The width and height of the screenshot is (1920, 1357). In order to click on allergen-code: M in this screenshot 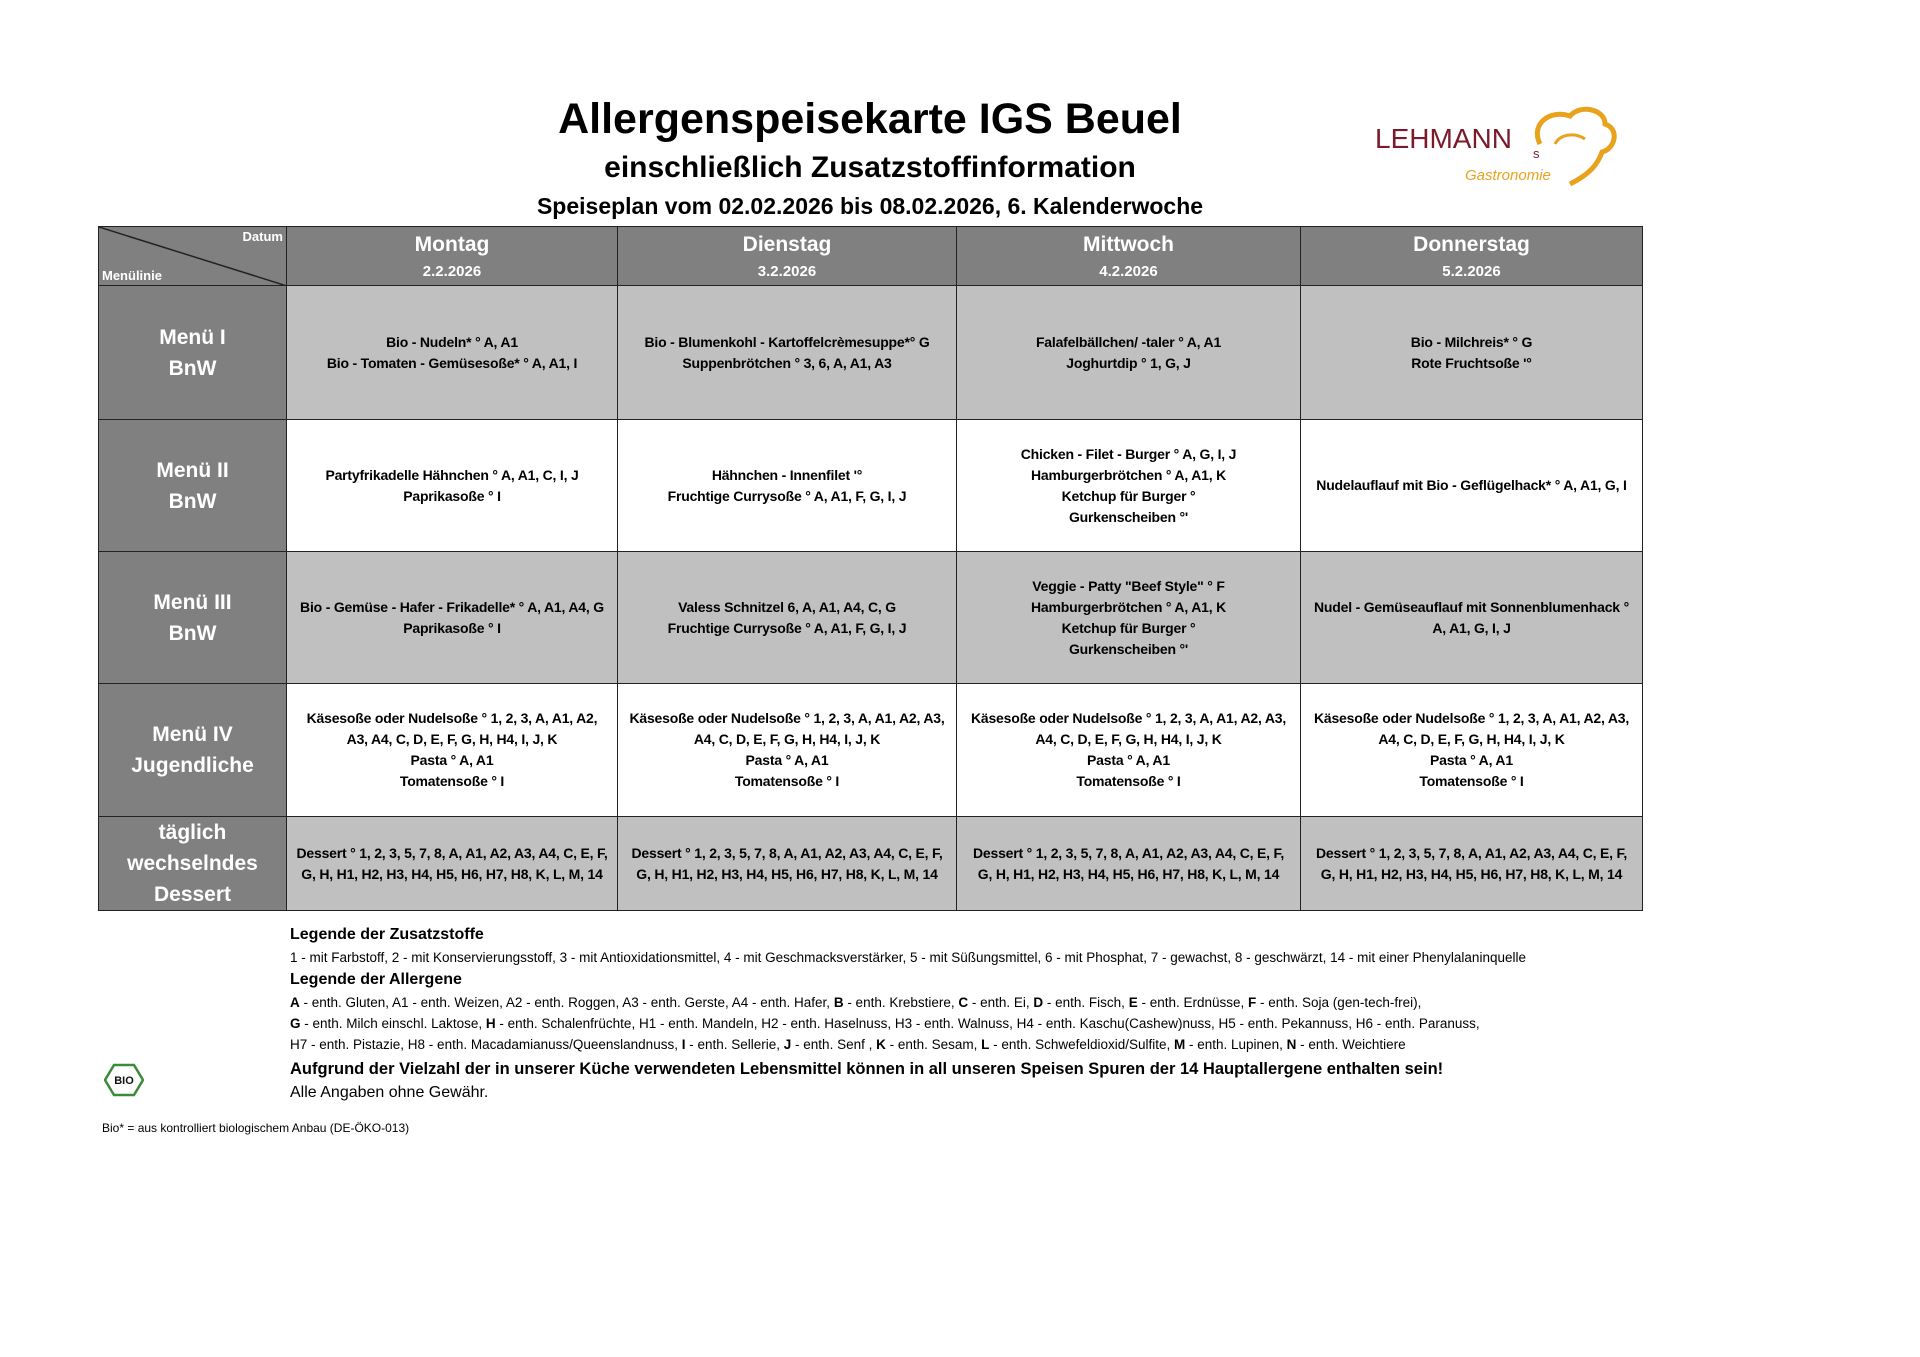, I will do `click(1180, 1044)`.